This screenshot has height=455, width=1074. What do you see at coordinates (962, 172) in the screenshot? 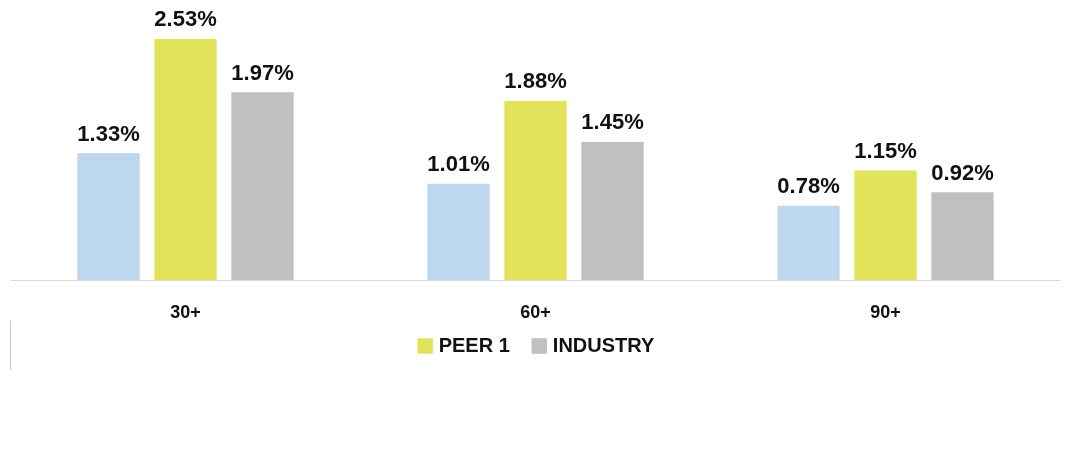
I see `data-label: 0.92%` at bounding box center [962, 172].